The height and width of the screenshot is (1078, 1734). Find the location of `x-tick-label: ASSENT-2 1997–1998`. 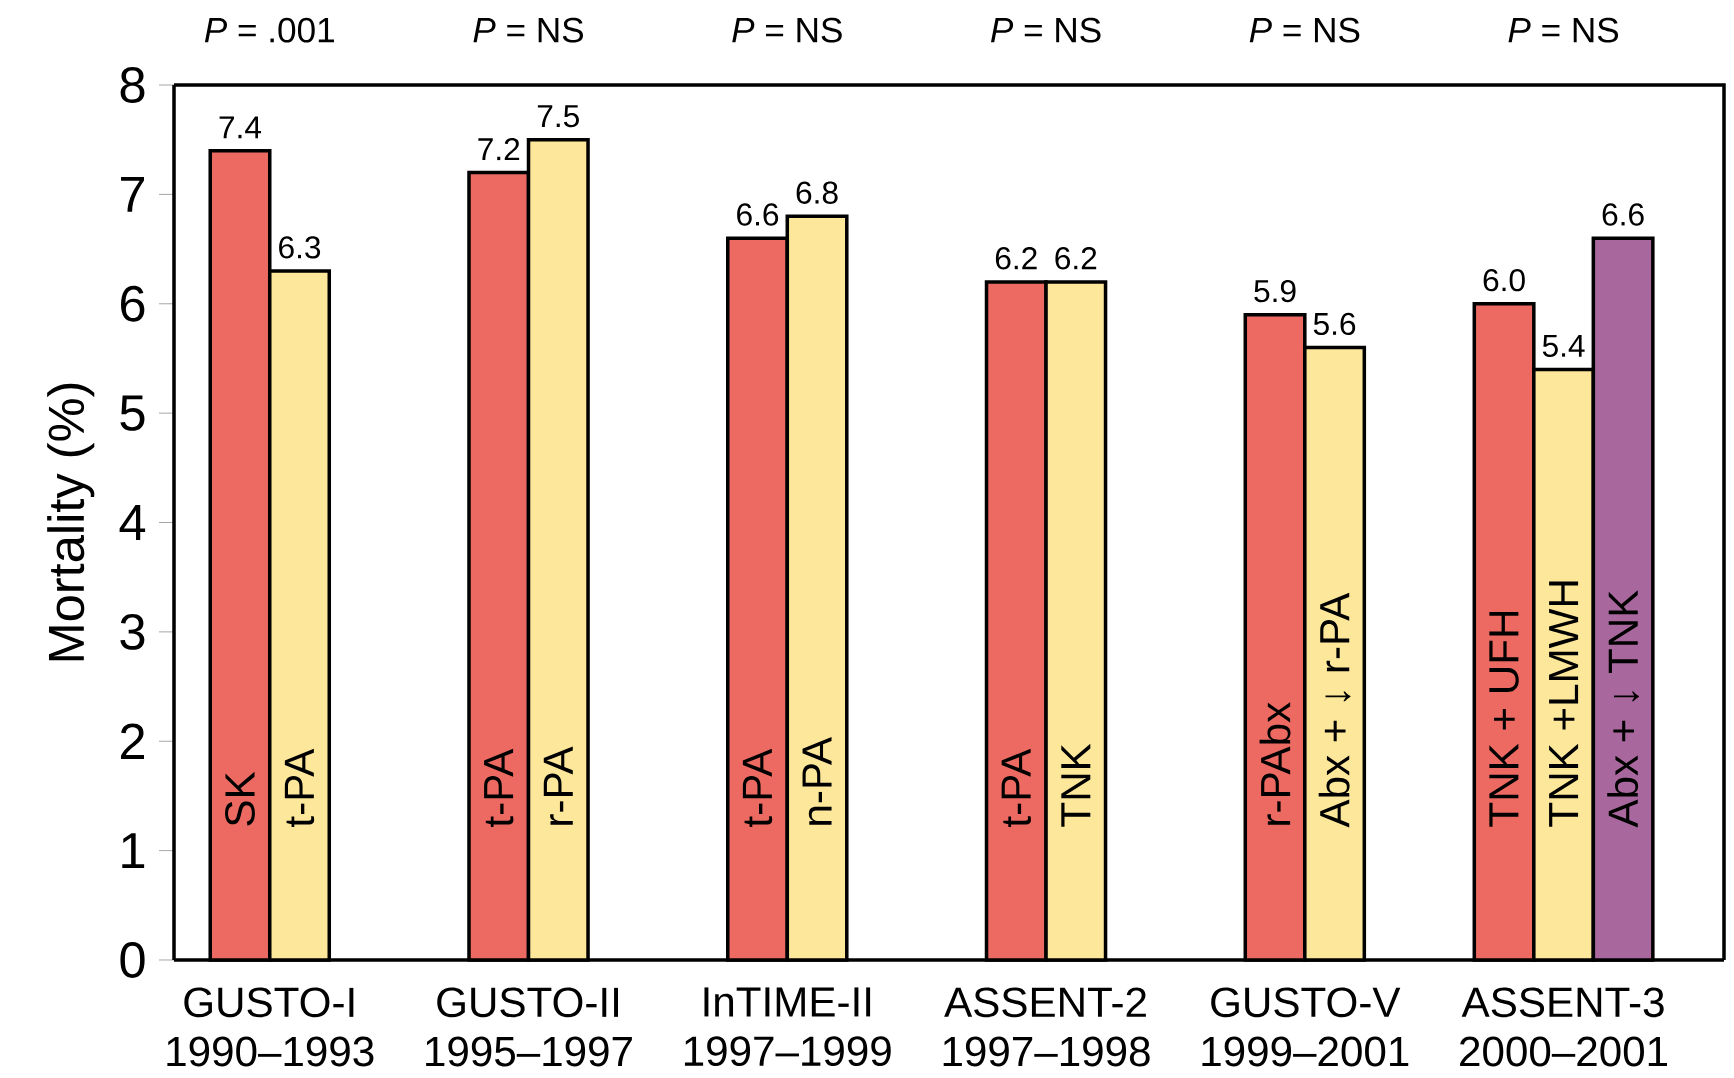

x-tick-label: ASSENT-2 1997–1998 is located at coordinates (1046, 1027).